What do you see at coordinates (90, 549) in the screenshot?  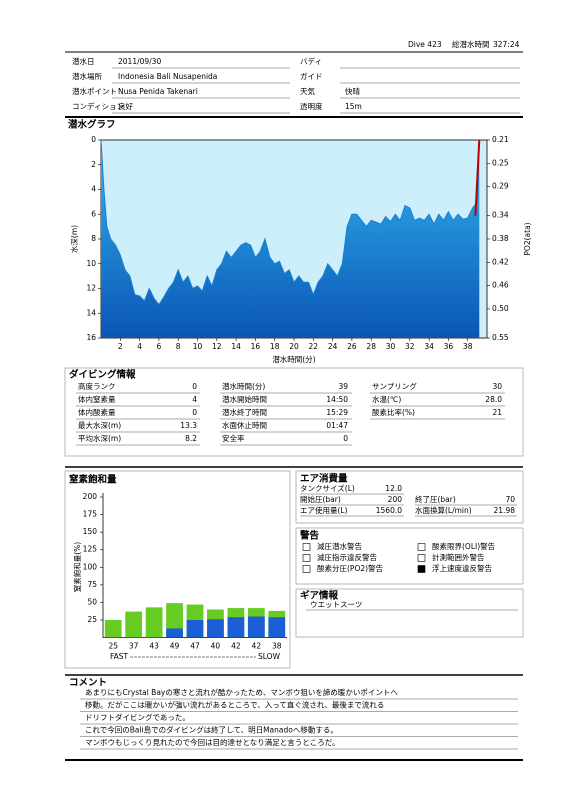 I see `y-tick-label: 125` at bounding box center [90, 549].